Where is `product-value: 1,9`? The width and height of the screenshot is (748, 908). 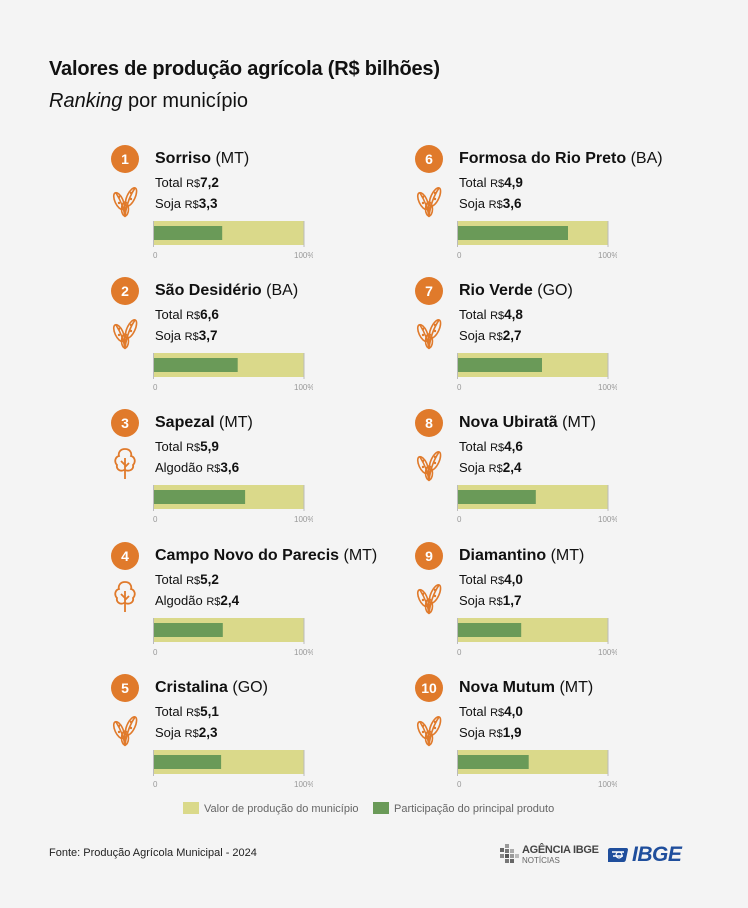
product-value: 1,9 is located at coordinates (512, 732).